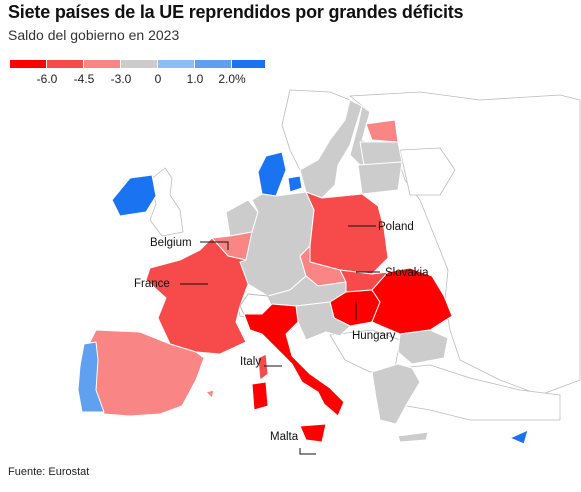 This screenshot has height=492, width=581. Describe the element at coordinates (138, 78) in the screenshot. I see `color-legend: -6.0 -4.5 -3.0 0 1.0 2.0%` at that location.